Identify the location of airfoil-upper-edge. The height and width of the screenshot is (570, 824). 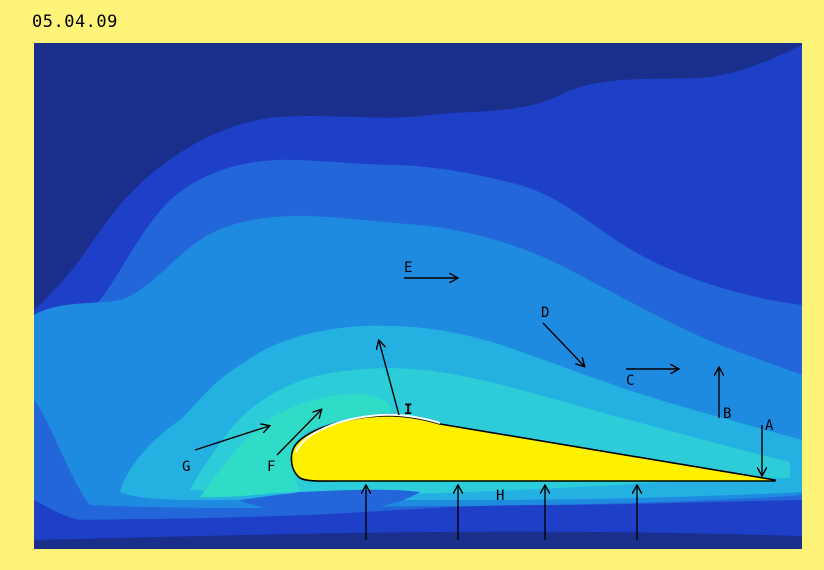
(368, 433).